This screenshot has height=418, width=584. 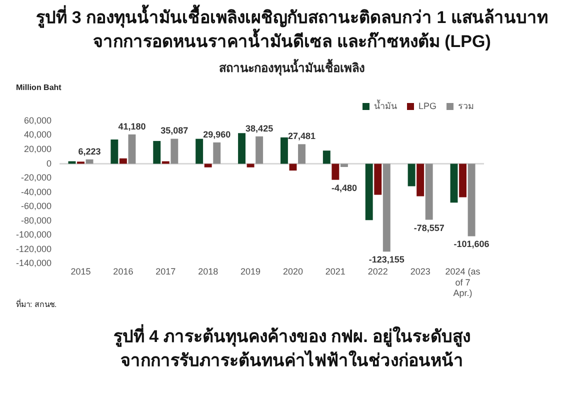 I want to click on y-tick-label: 0, so click(x=49, y=163).